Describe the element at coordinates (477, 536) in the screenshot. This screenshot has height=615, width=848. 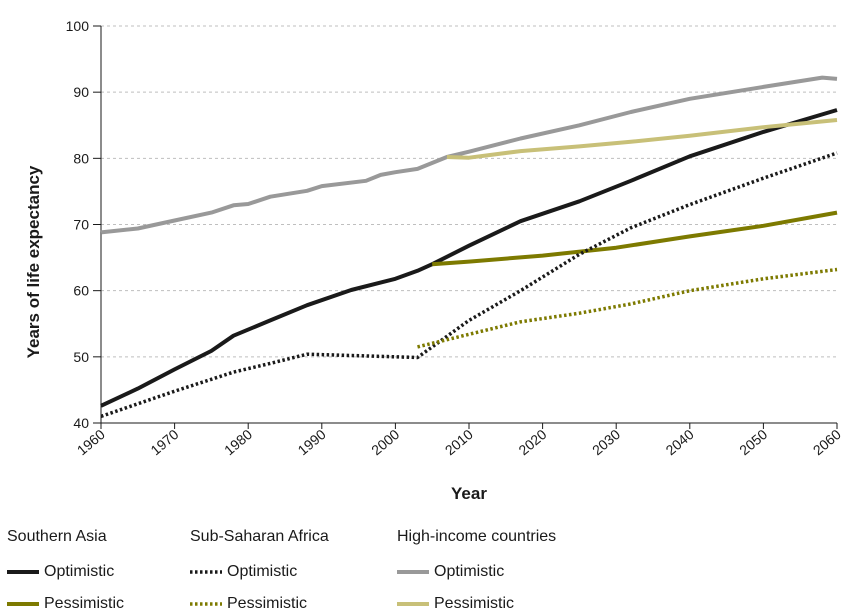
I see `legend-group-title: High-income countries` at that location.